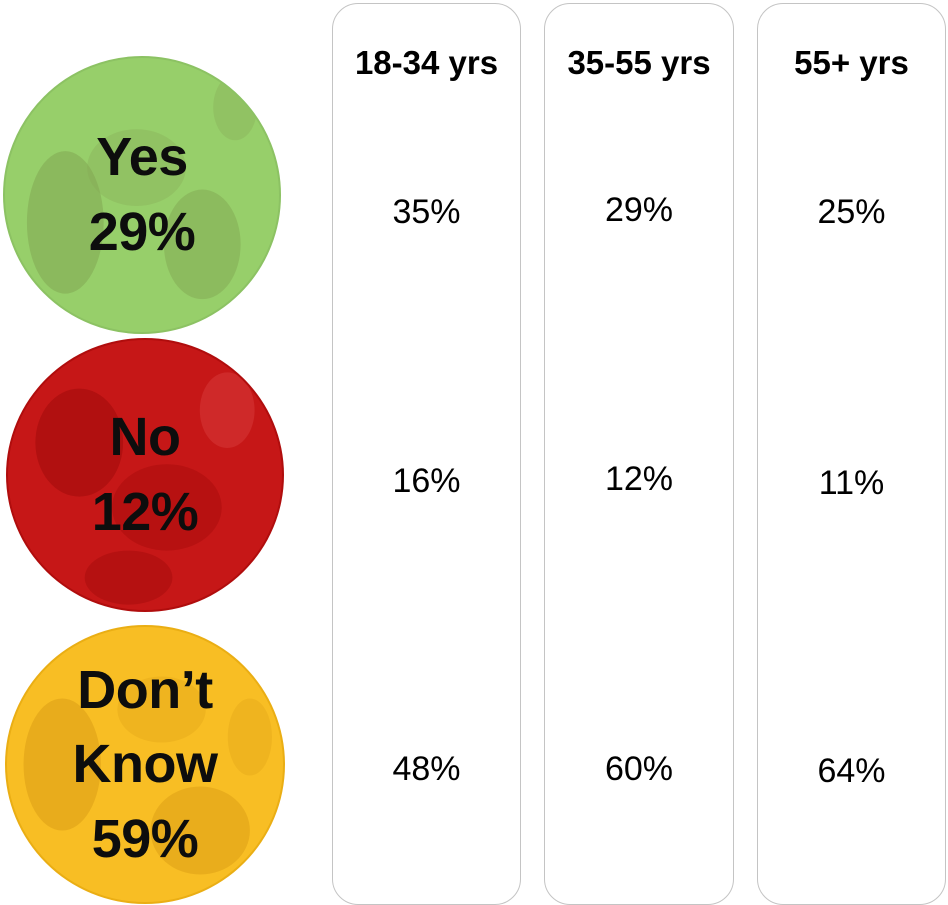  What do you see at coordinates (145, 512) in the screenshot?
I see `response-total: 12%` at bounding box center [145, 512].